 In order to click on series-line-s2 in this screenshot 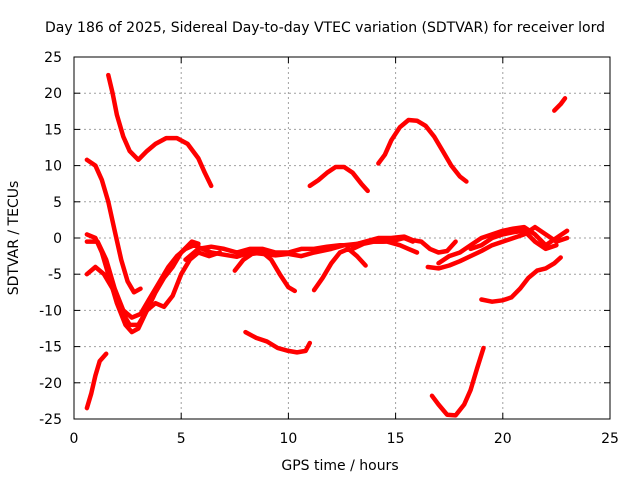, I will do `click(160, 130)`.